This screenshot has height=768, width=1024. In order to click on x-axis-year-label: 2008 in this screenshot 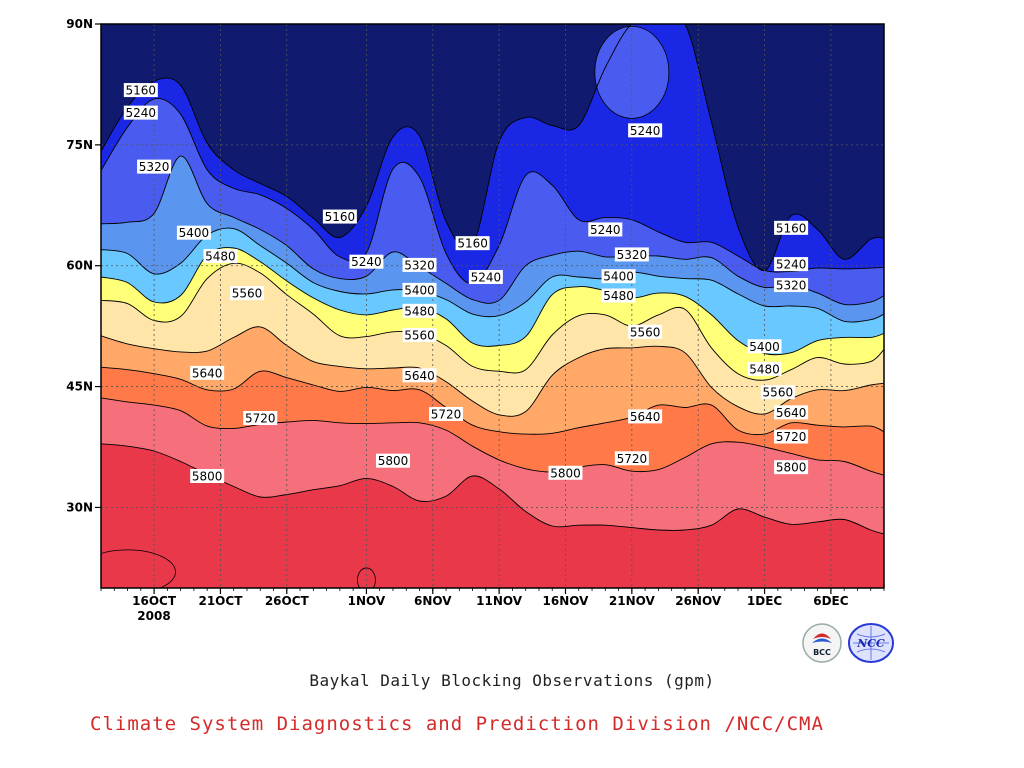, I will do `click(153, 616)`.